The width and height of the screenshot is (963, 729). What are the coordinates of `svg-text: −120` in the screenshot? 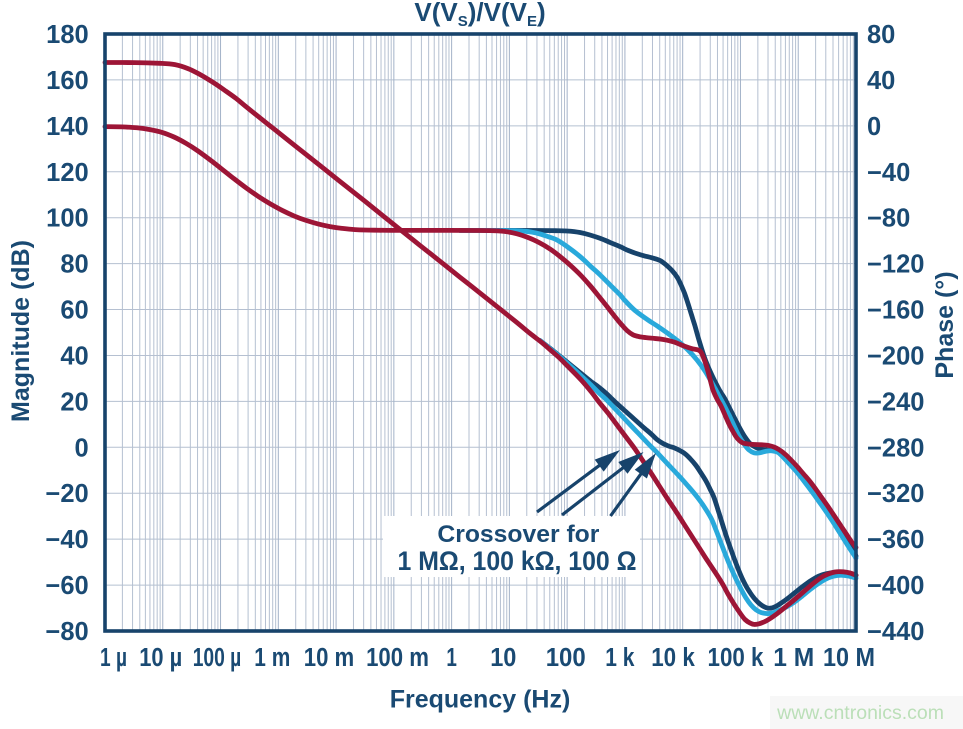 It's located at (895, 265).